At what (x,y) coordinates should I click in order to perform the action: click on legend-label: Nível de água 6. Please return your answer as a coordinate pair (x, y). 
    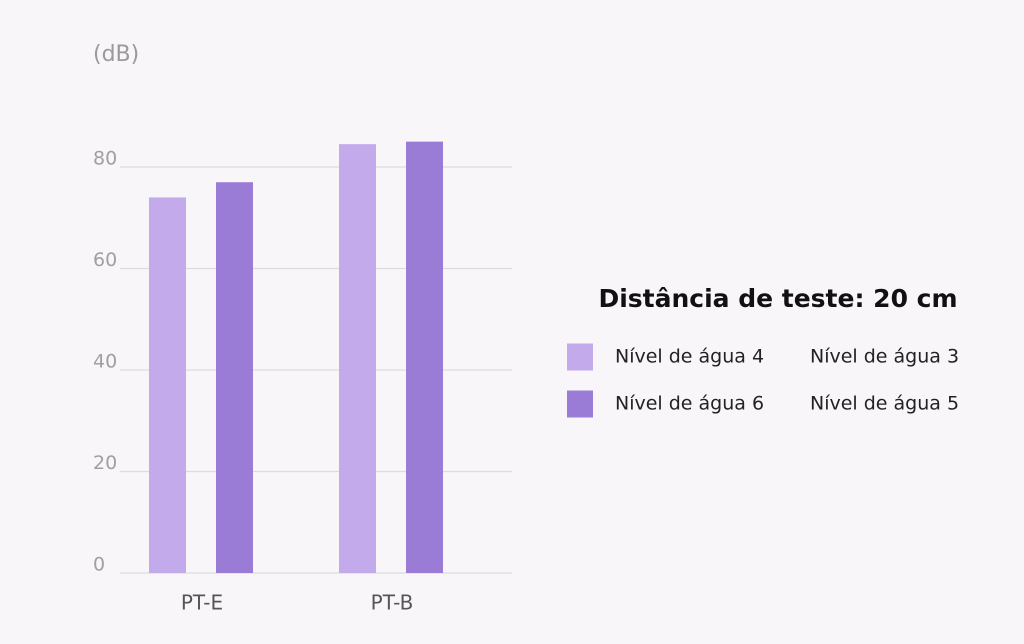
    Looking at the image, I should click on (689, 404).